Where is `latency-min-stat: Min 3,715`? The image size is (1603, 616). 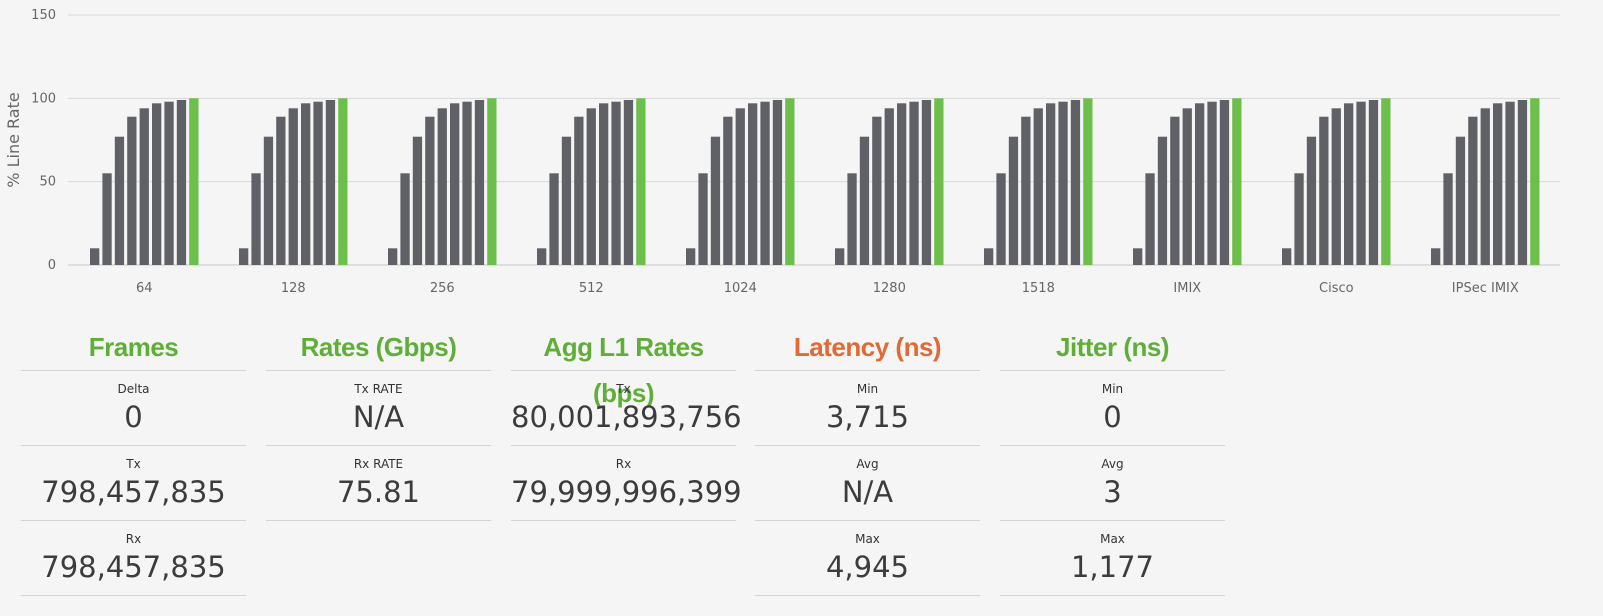 latency-min-stat: Min 3,715 is located at coordinates (867, 408).